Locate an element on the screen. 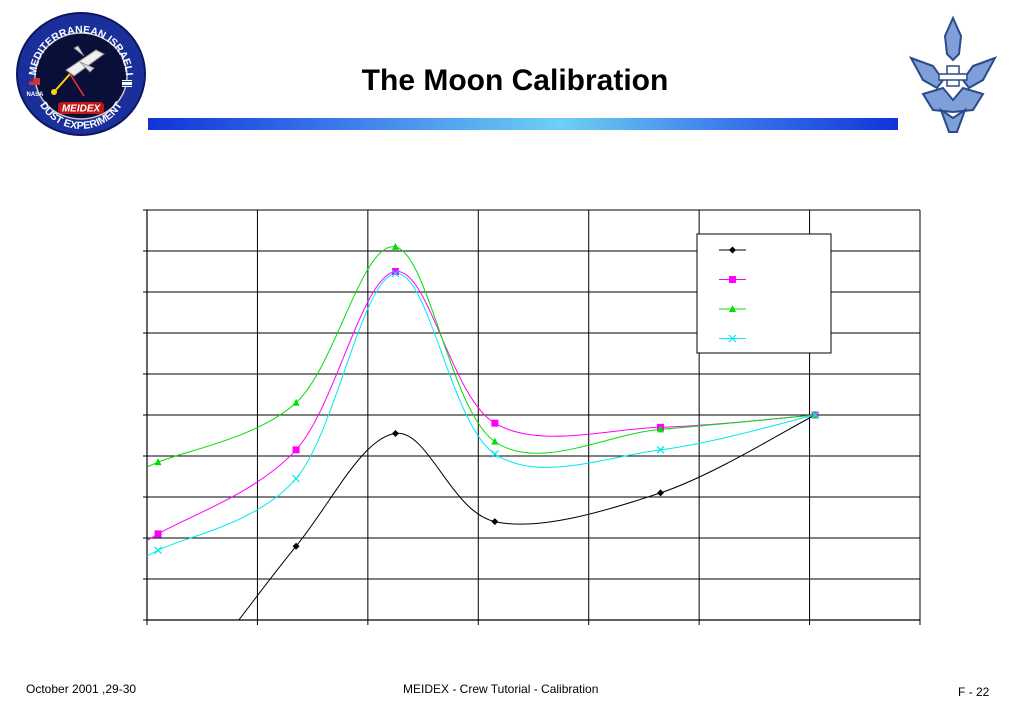  footer-page-number: F - 22 is located at coordinates (974, 692).